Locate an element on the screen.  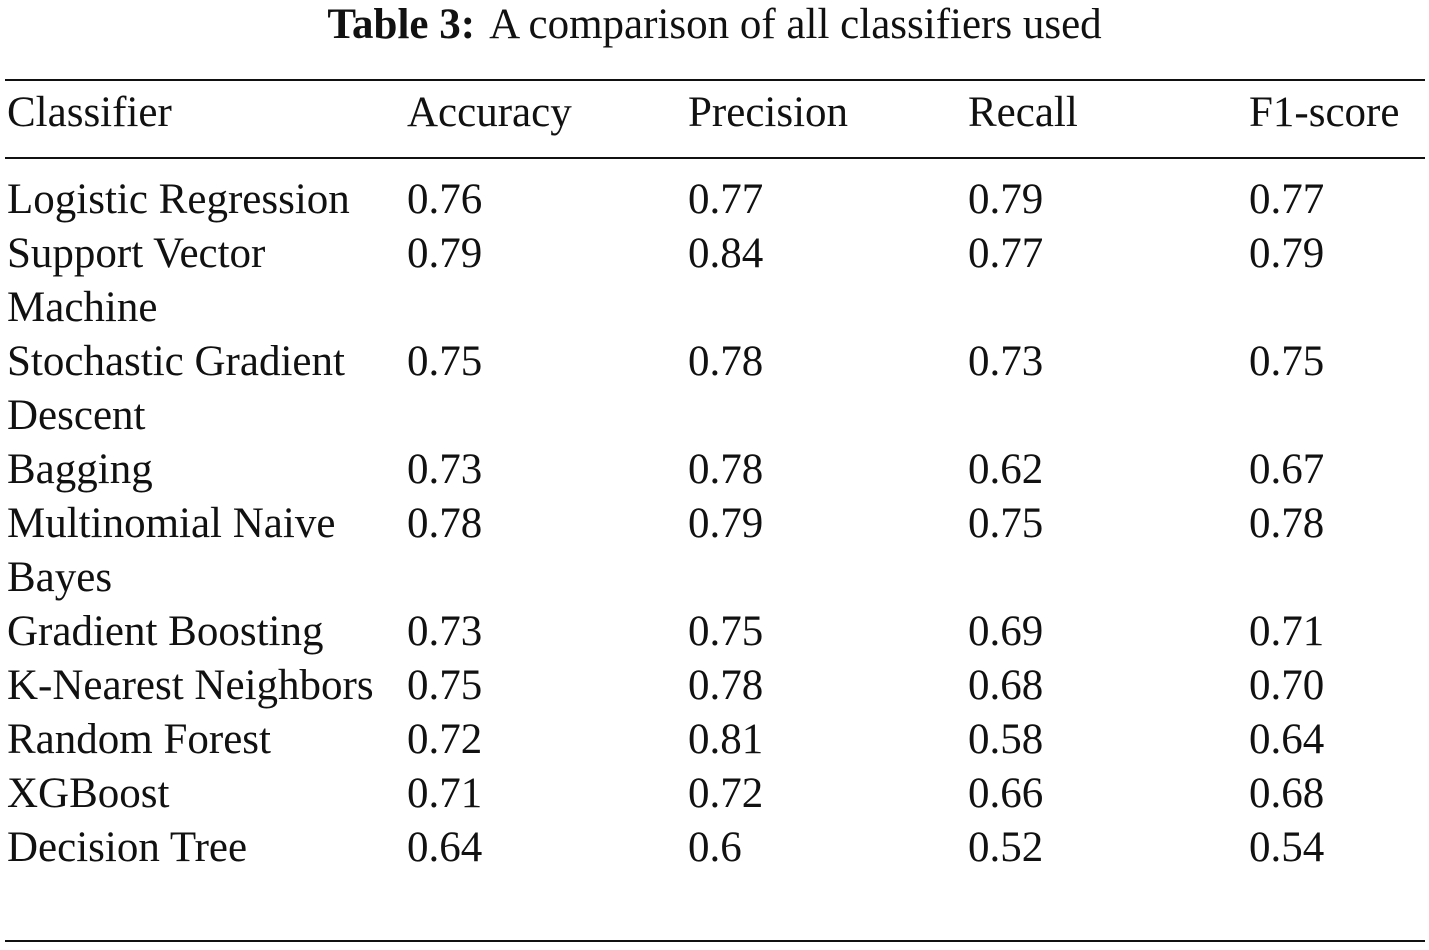
table-row: Gradient Boosting 0.73 0.75 0.69 0.71 is located at coordinates (716, 632).